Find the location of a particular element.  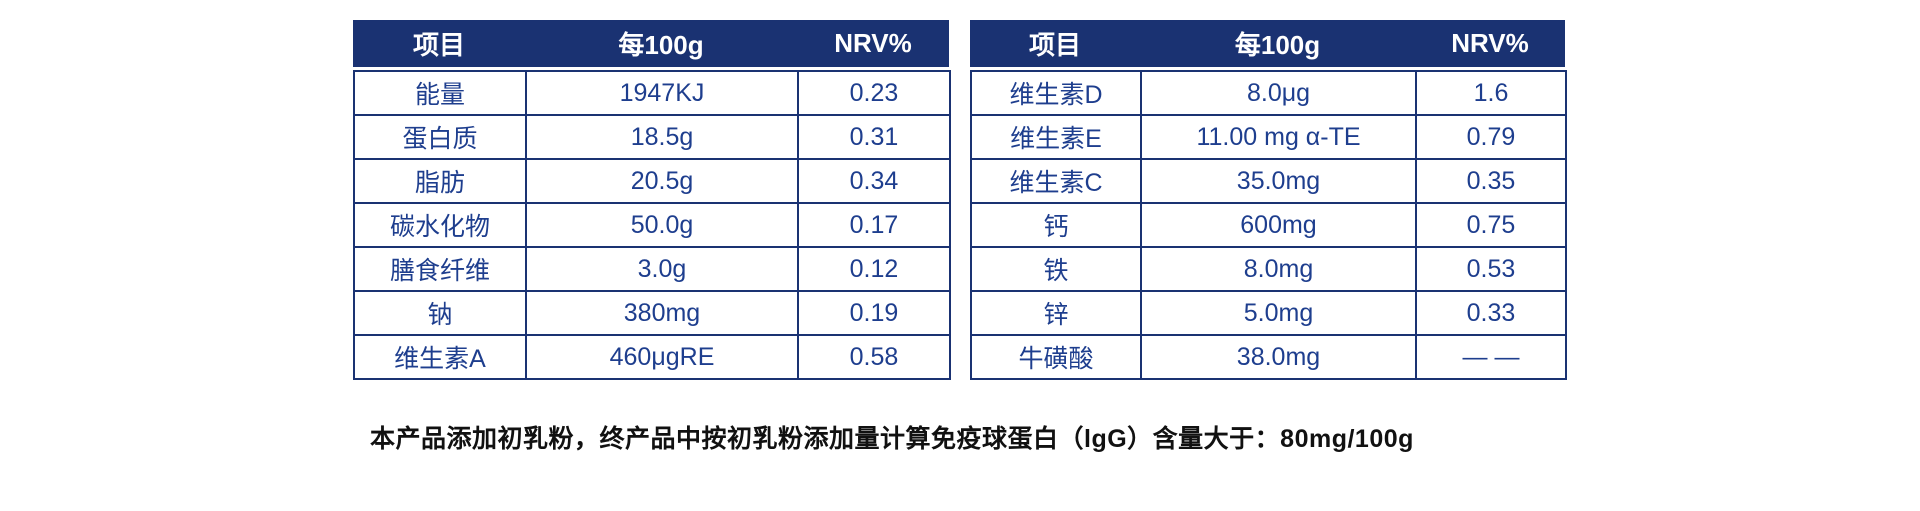

table-row: 蛋白质 18.5g 0.31 is located at coordinates (652, 137).